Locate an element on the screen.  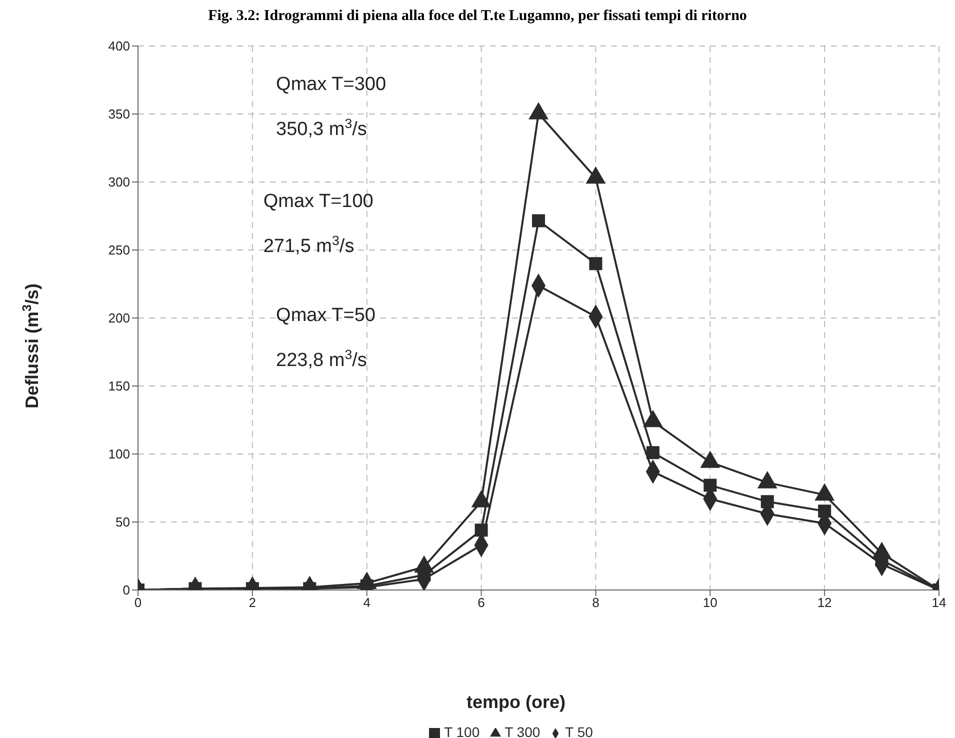
annotation: 271,5 m$^{3}$/s is located at coordinates (308, 244).